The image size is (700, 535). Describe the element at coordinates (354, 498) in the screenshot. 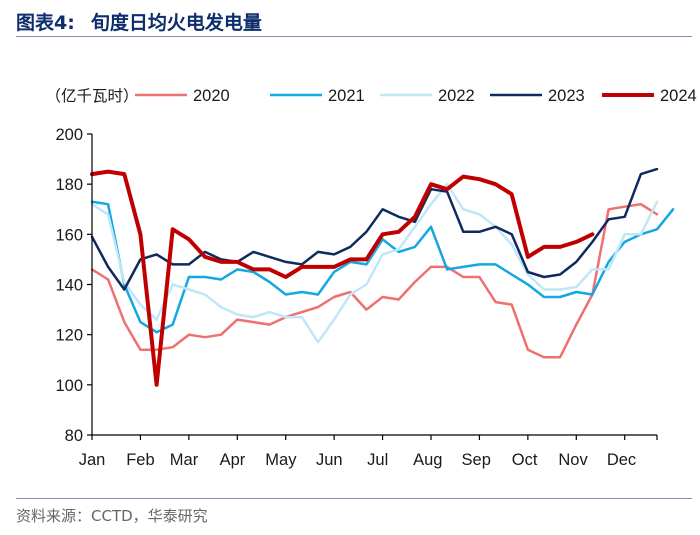

I see `source-divider` at that location.